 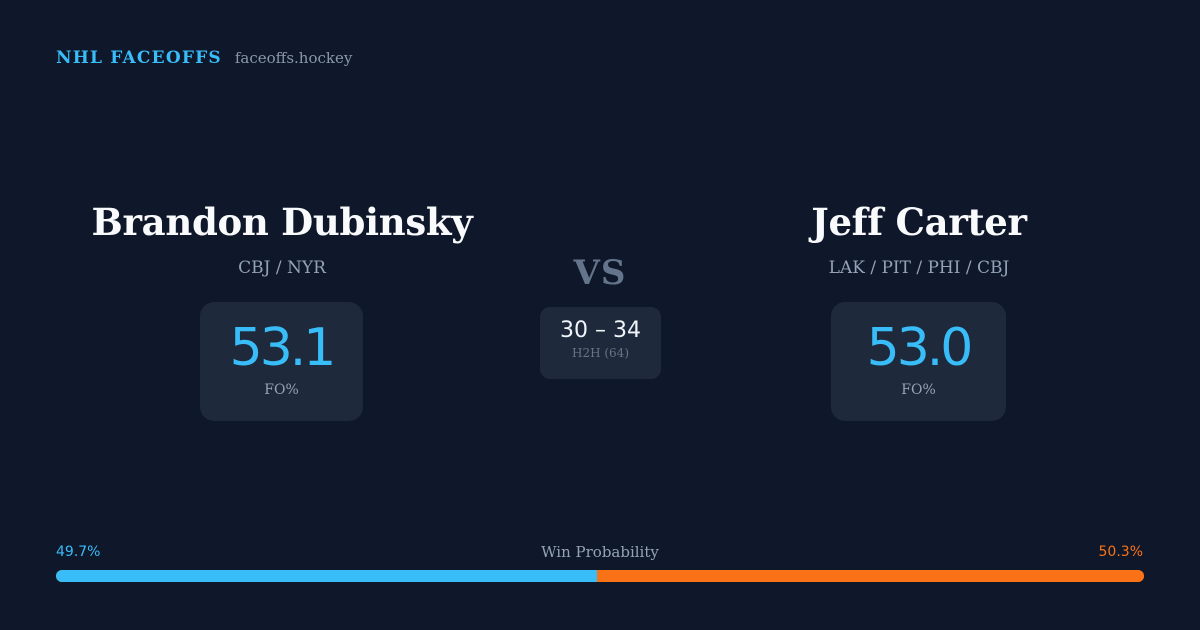 I want to click on left-player-stat-card: 53.1 FO%, so click(x=281, y=361).